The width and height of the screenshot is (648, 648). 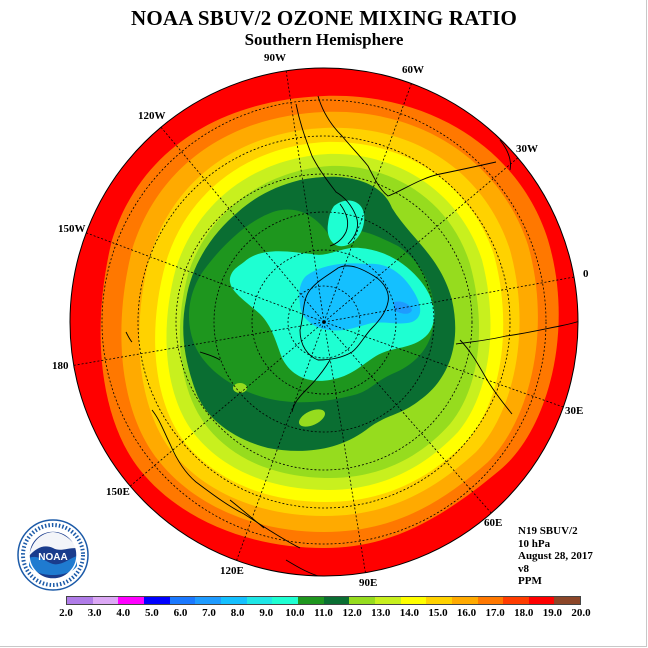 What do you see at coordinates (381, 613) in the screenshot?
I see `colorbar-tick-label: 13.0` at bounding box center [381, 613].